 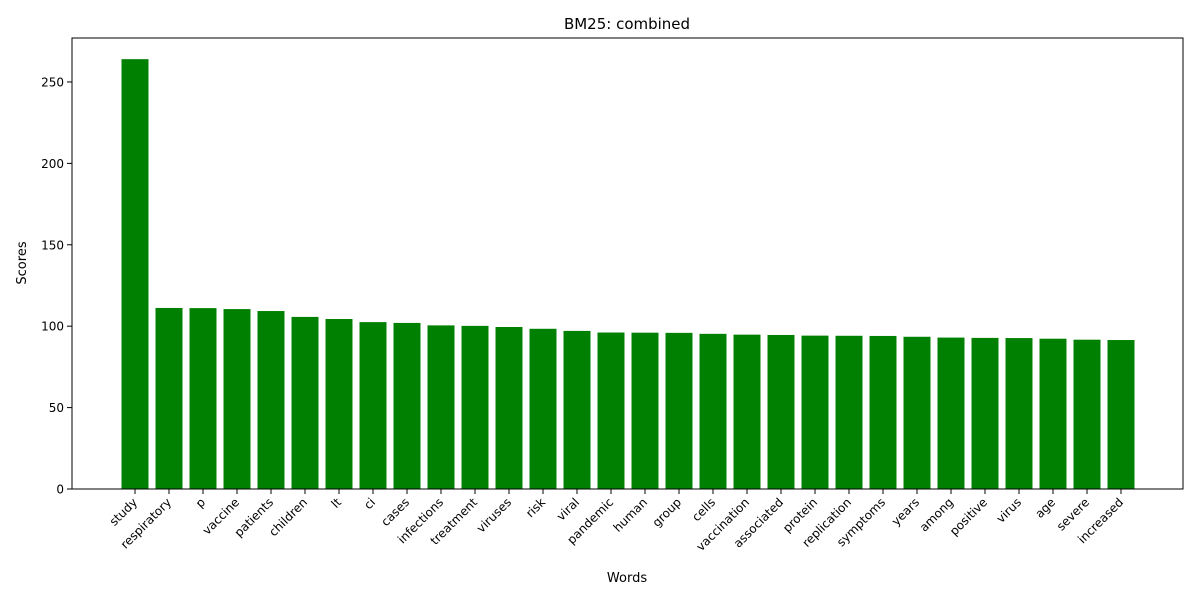 What do you see at coordinates (627, 578) in the screenshot?
I see `x-axis-label: Words` at bounding box center [627, 578].